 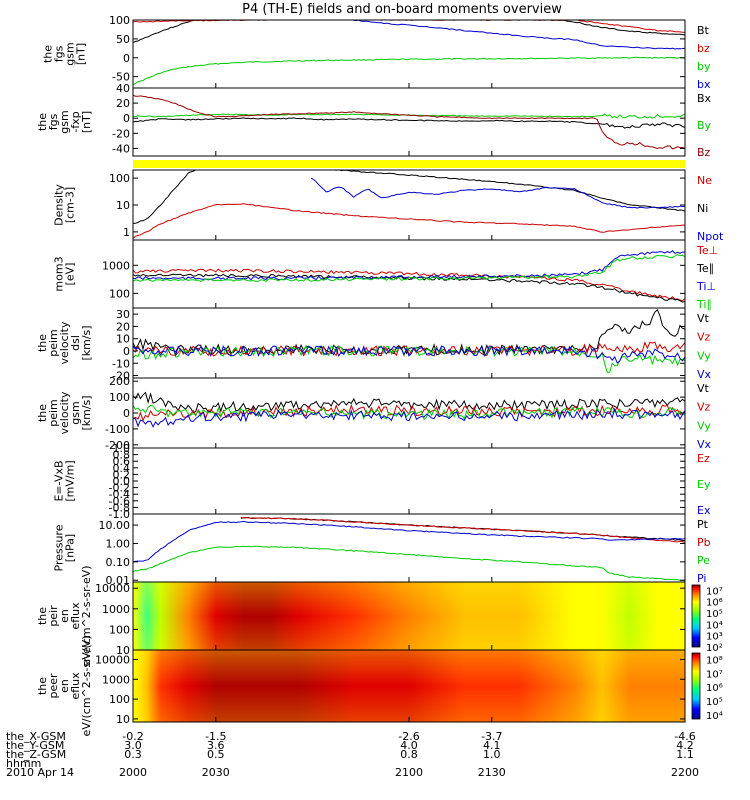 What do you see at coordinates (64, 121) in the screenshot?
I see `y-axis-label: thefgsgsm-fxp[nT]` at bounding box center [64, 121].